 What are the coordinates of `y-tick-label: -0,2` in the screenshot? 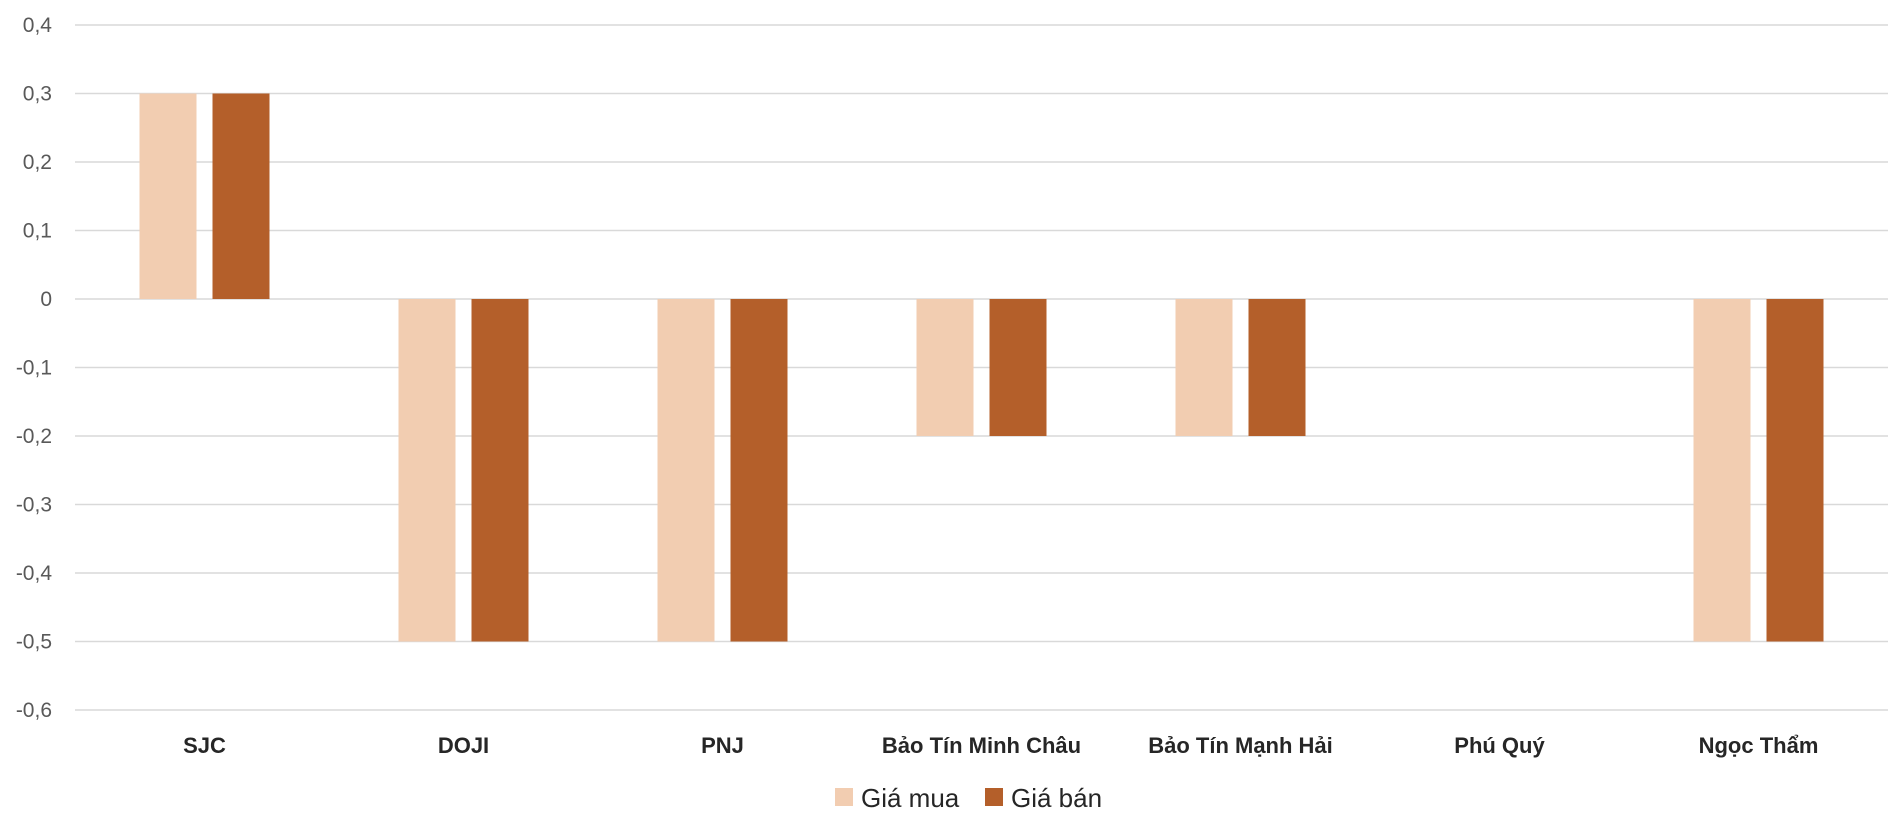 It's located at (34, 436).